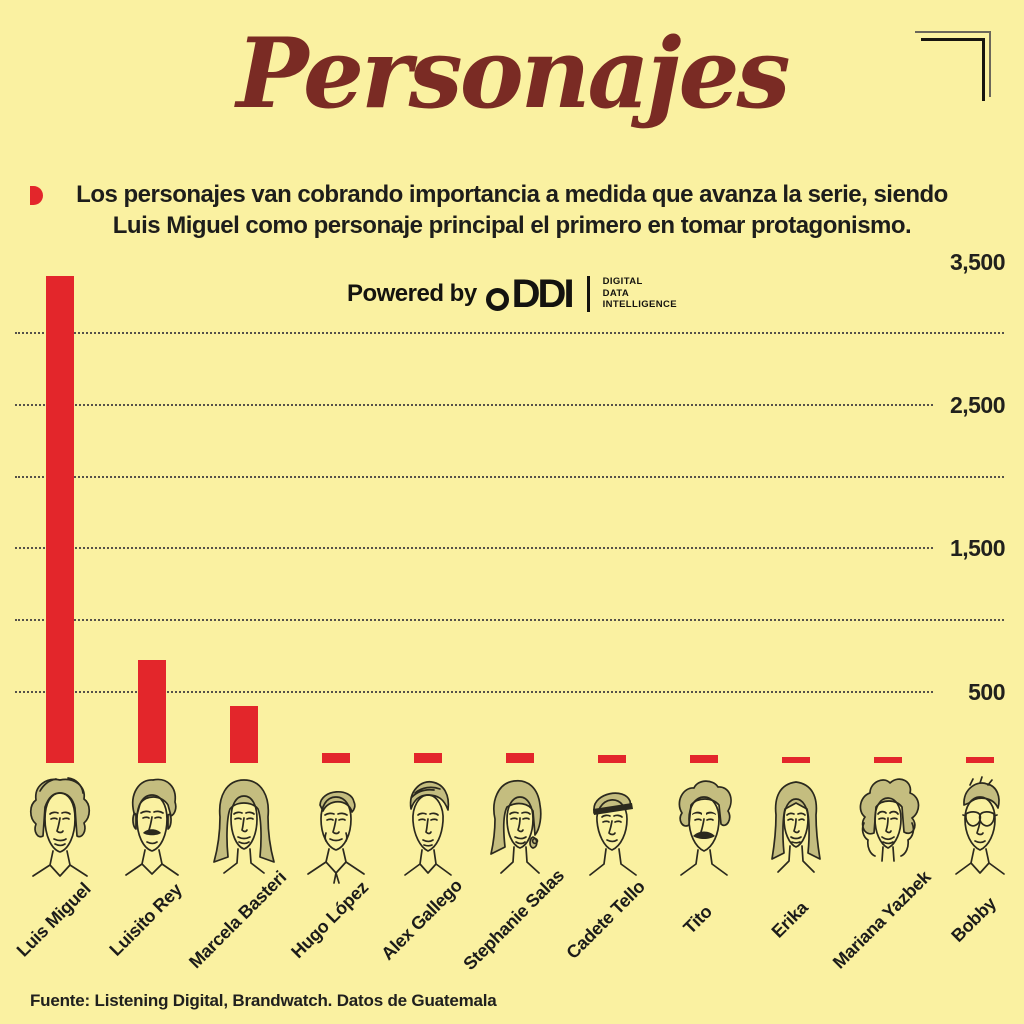 The width and height of the screenshot is (1024, 1024). Describe the element at coordinates (705, 828) in the screenshot. I see `portrait-tito` at that location.